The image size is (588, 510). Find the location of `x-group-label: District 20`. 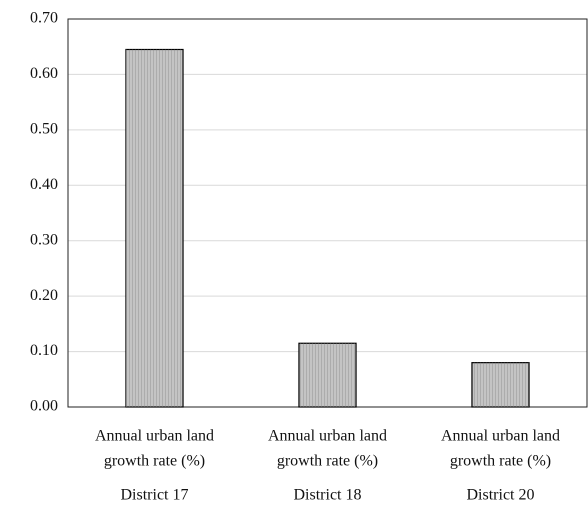

x-group-label: District 20 is located at coordinates (501, 495).